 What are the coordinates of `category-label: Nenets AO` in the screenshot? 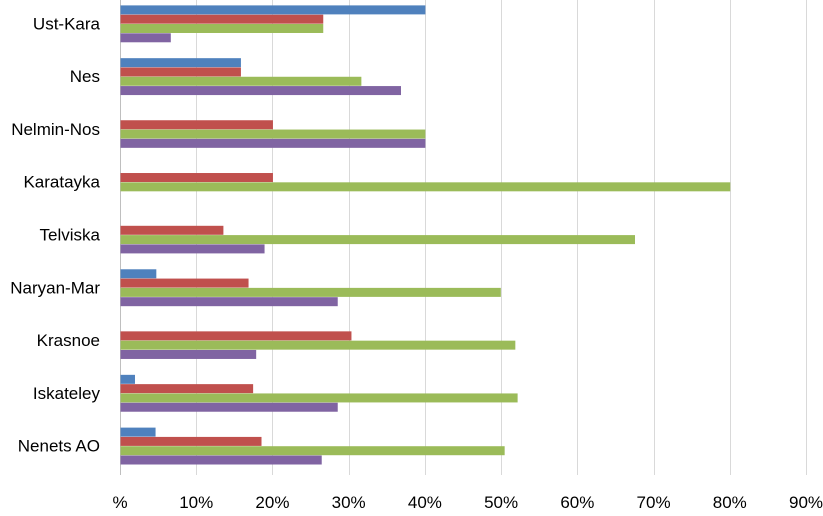 It's located at (59, 446).